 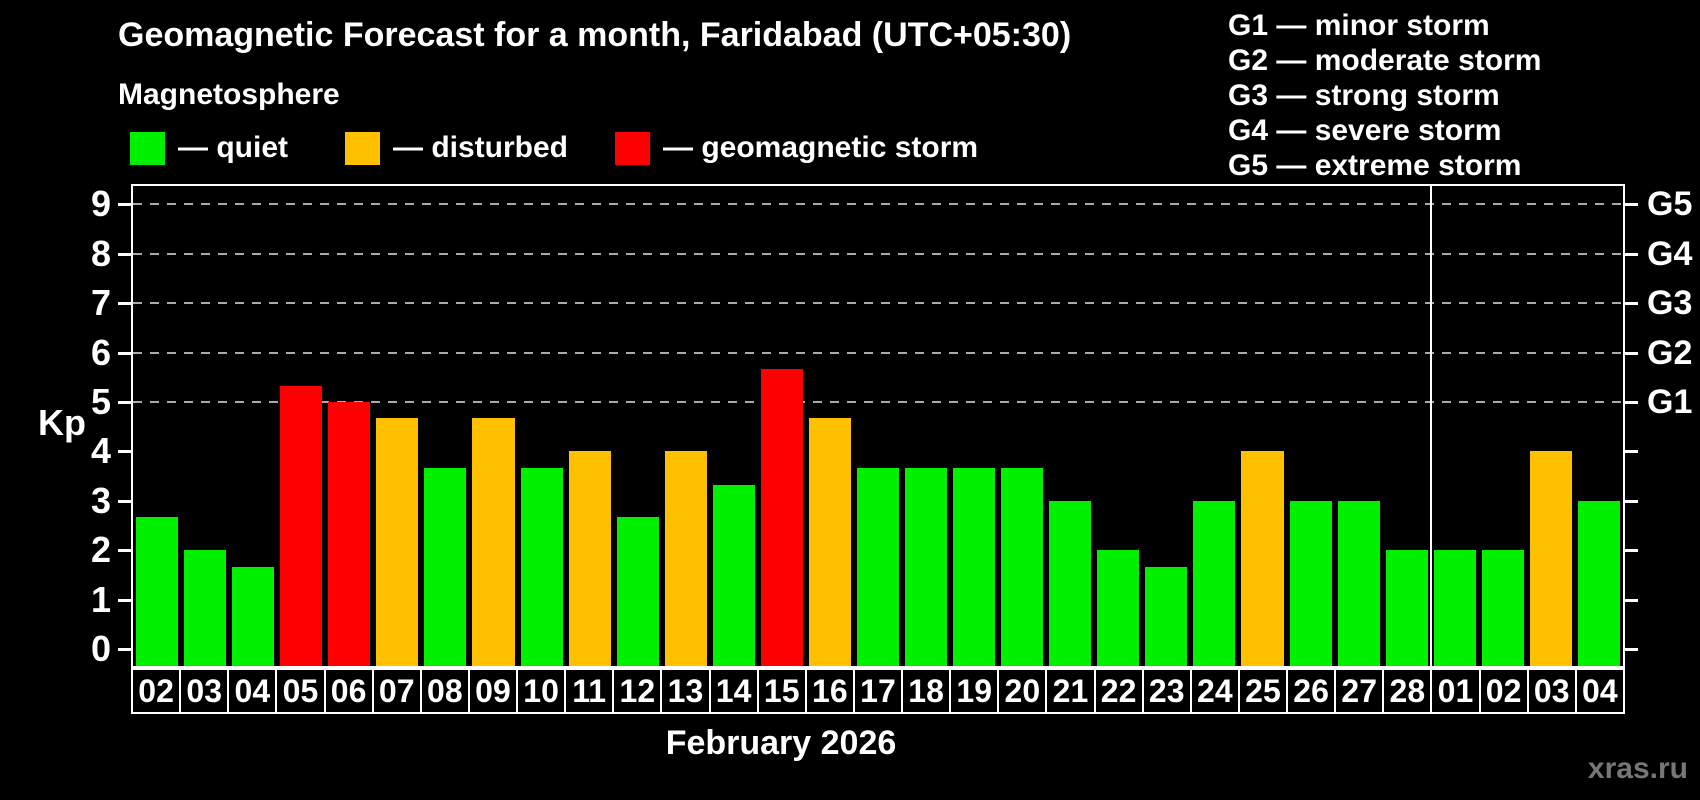 I want to click on watermark: xras.ru, so click(x=1637, y=768).